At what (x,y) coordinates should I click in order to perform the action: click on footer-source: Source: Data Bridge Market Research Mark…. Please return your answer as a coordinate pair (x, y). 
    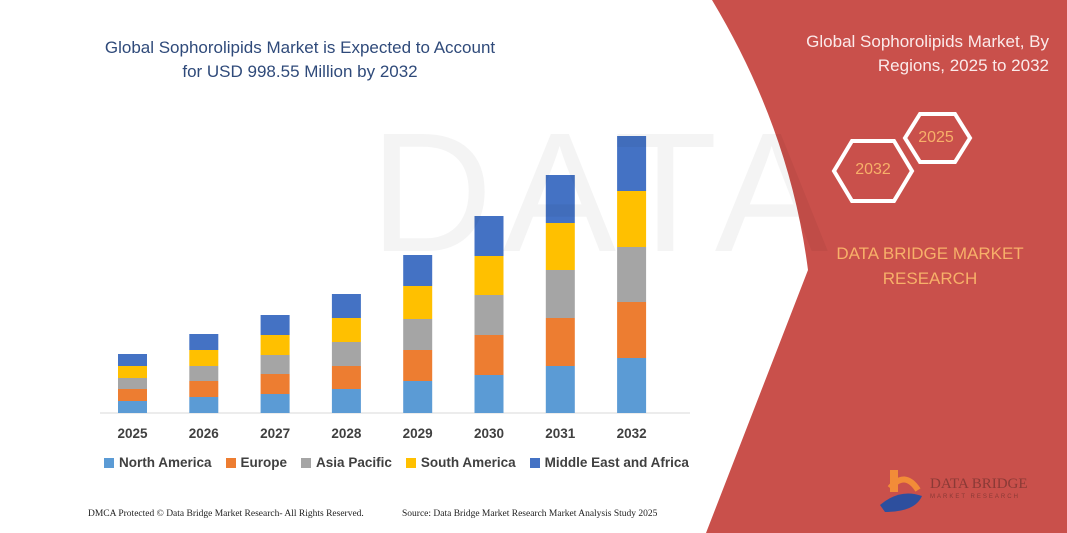
    Looking at the image, I should click on (530, 514).